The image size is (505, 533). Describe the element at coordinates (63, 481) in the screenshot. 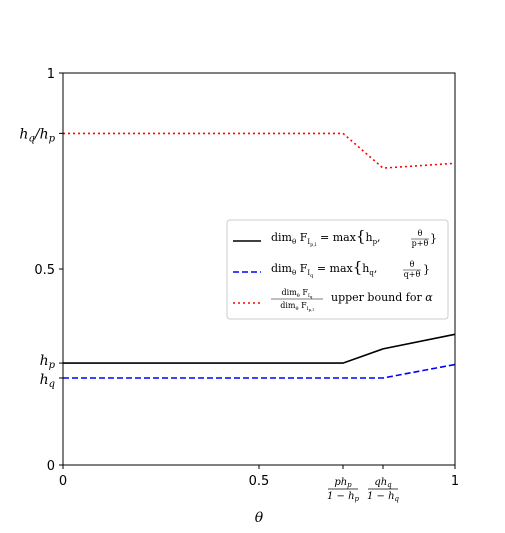

I see `x-tick-label: 0` at that location.